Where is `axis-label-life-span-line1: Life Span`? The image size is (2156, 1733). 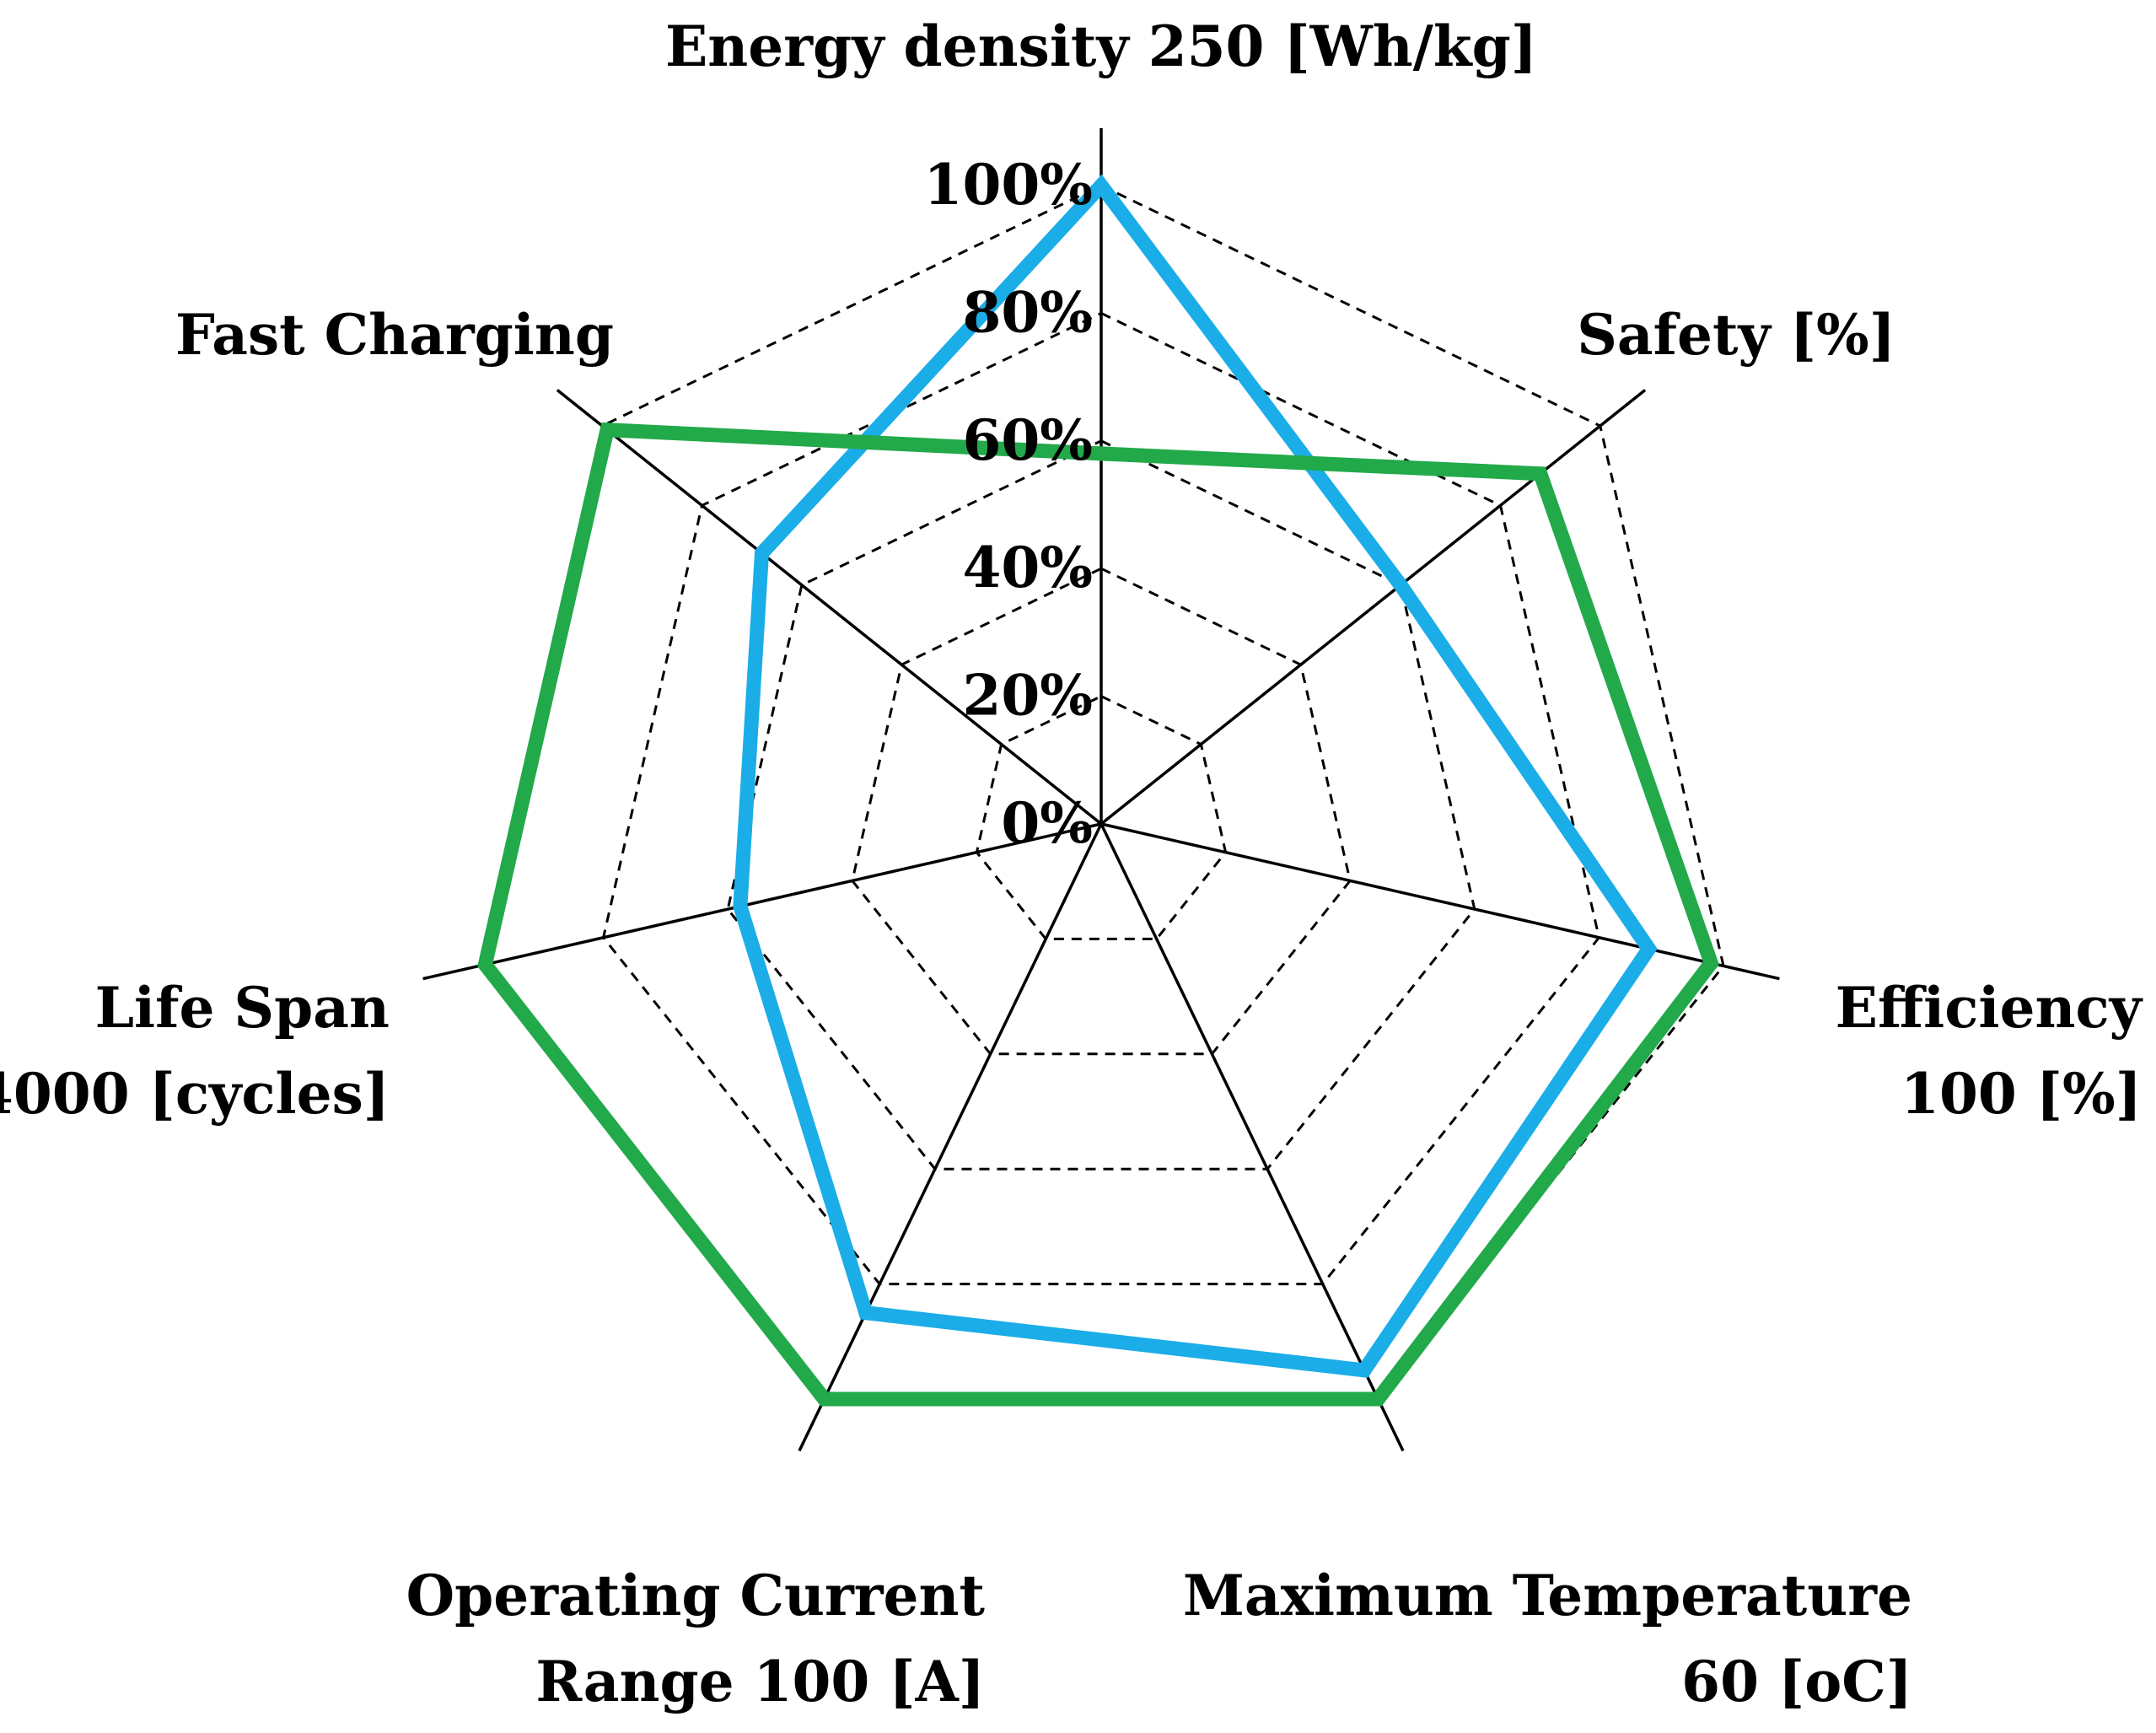 axis-label-life-span-line1: Life Span is located at coordinates (242, 1008).